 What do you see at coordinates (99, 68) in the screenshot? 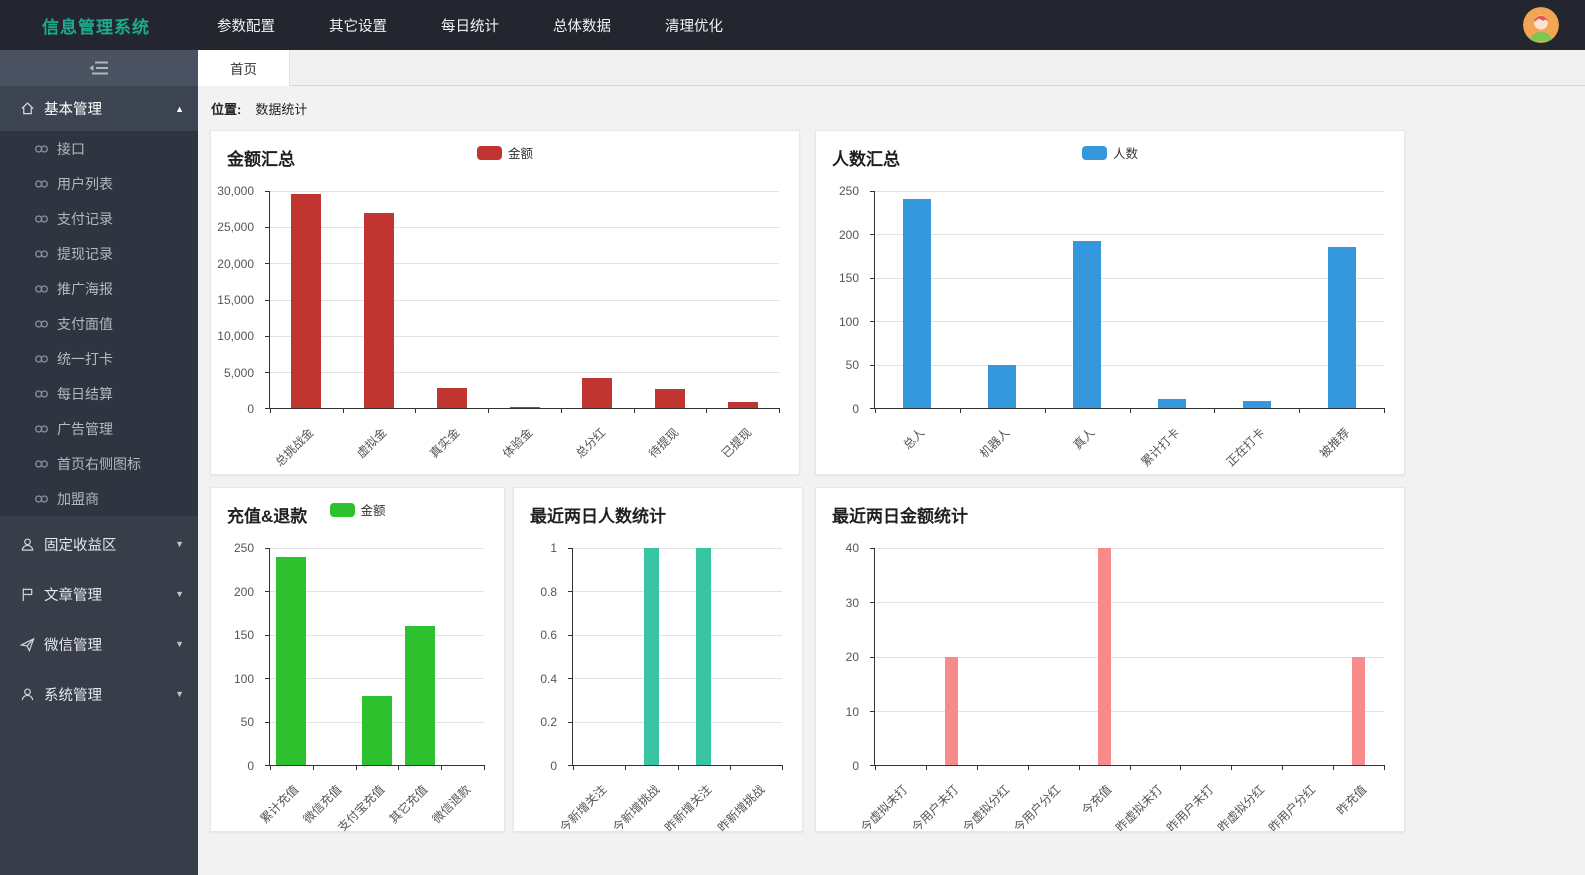
I see `sidebar-collapse-button` at bounding box center [99, 68].